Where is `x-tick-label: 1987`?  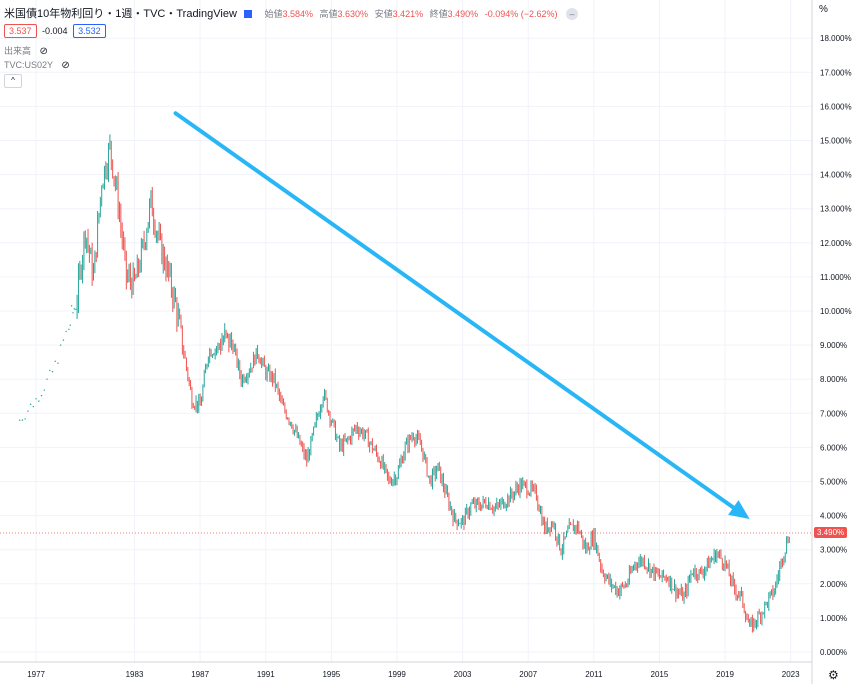
x-tick-label: 1987 is located at coordinates (200, 674).